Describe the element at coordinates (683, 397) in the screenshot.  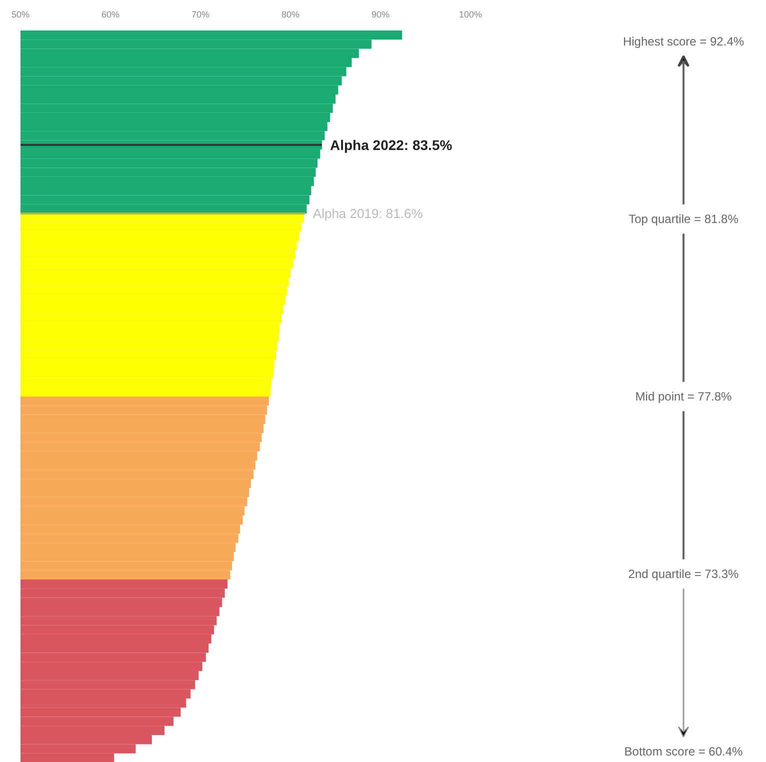
I see `text: Mid point = 77.8%` at that location.